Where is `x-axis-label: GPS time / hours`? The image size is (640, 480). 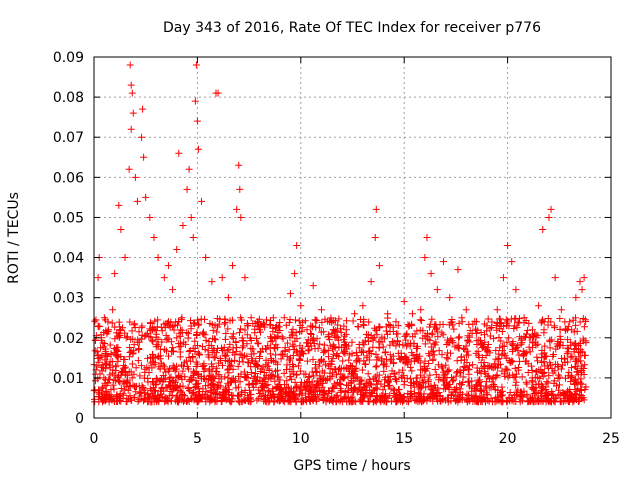
x-axis-label: GPS time / hours is located at coordinates (351, 466).